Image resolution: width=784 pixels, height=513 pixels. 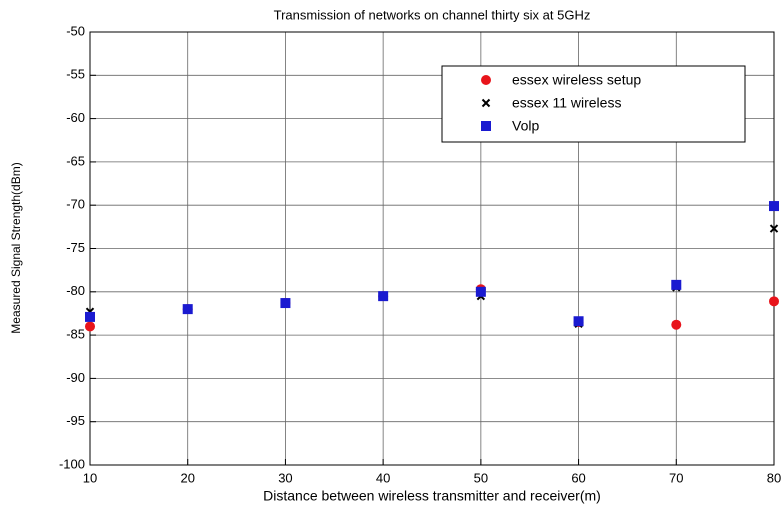 What do you see at coordinates (383, 477) in the screenshot?
I see `x-tick-label: 40` at bounding box center [383, 477].